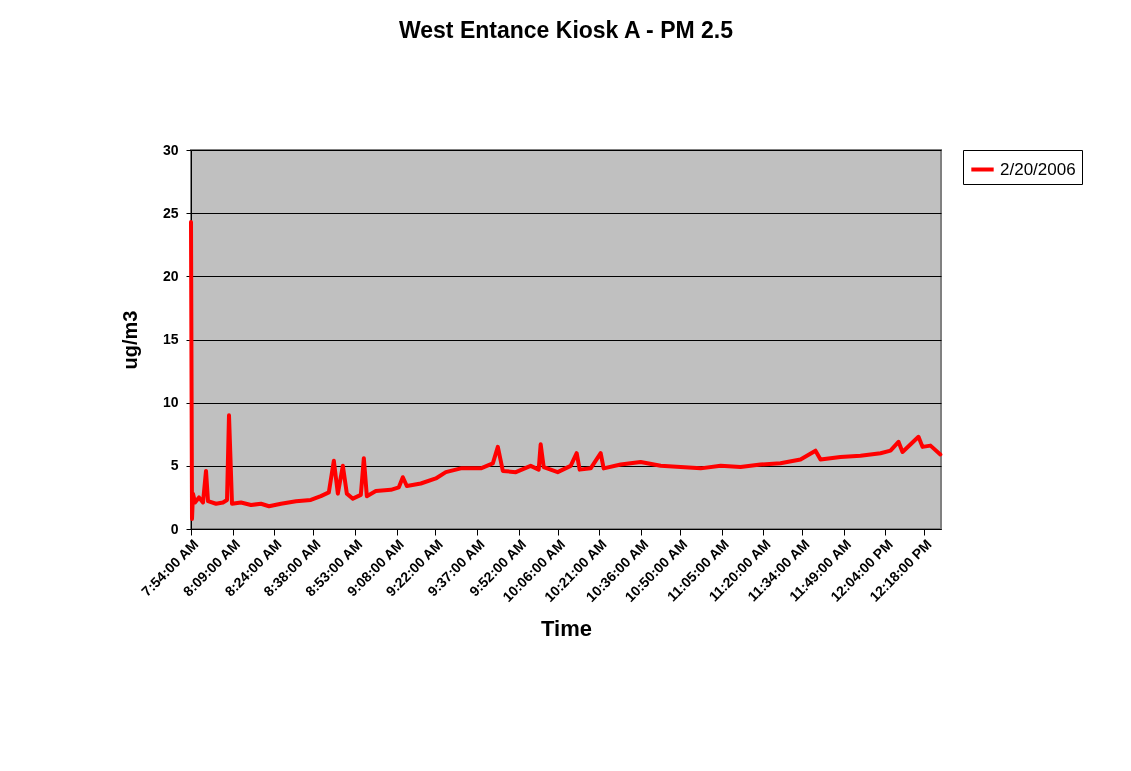 This screenshot has width=1131, height=771. I want to click on legend-label: 2/20/2006, so click(1038, 169).